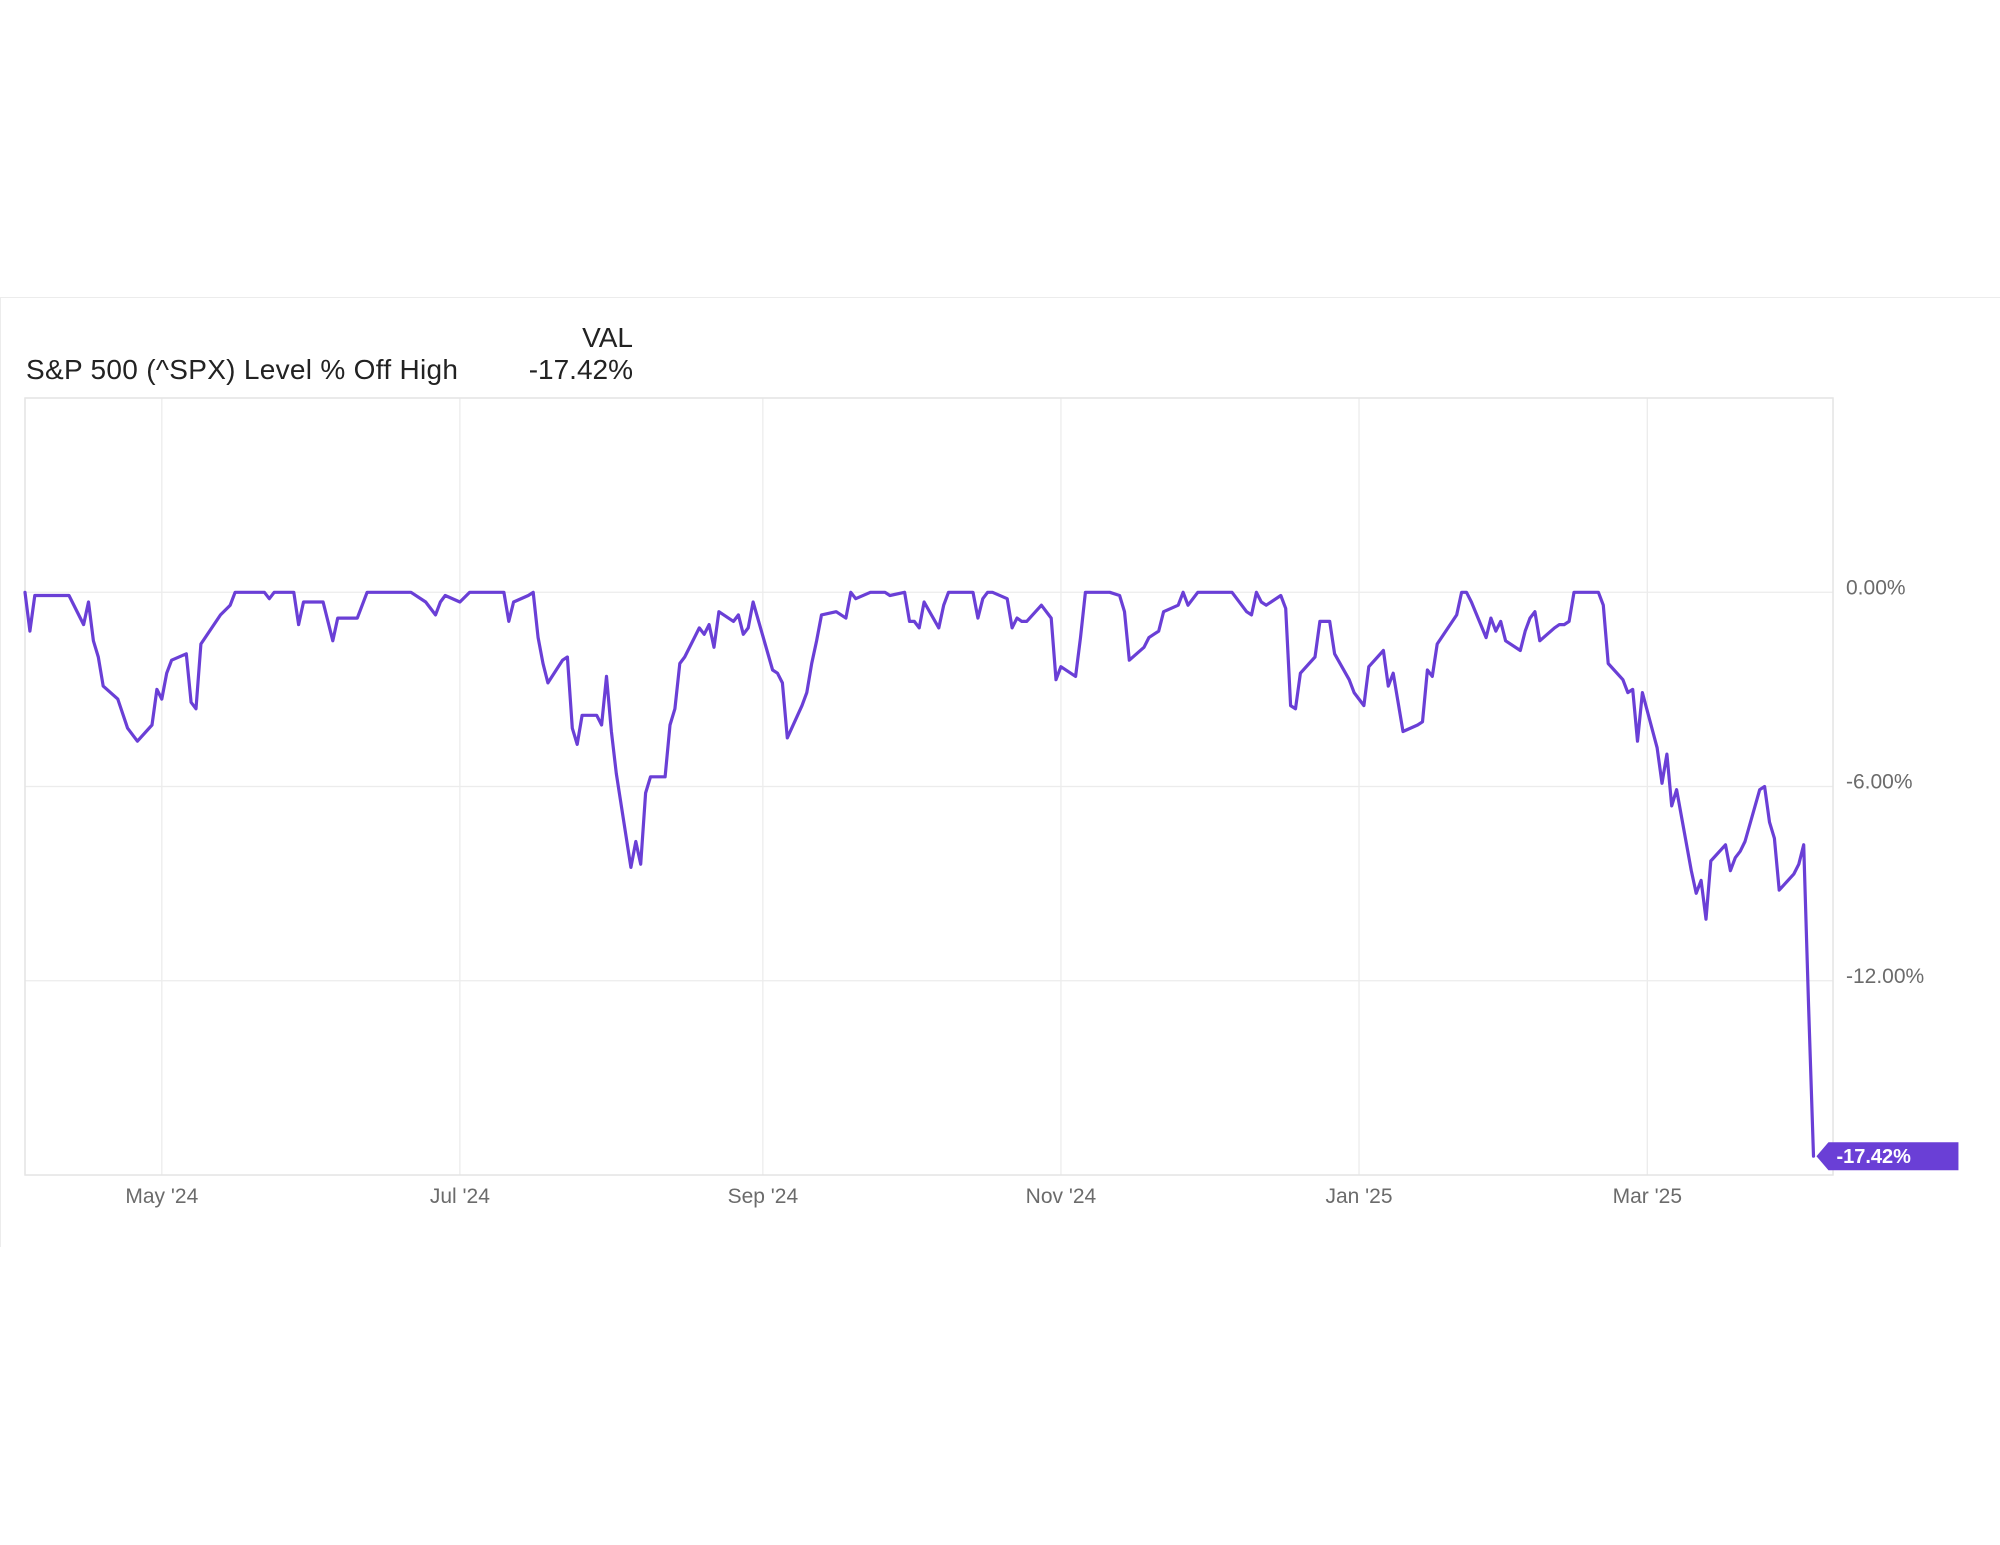  Describe the element at coordinates (1358, 1196) in the screenshot. I see `x-tick-label: Jan '25` at that location.